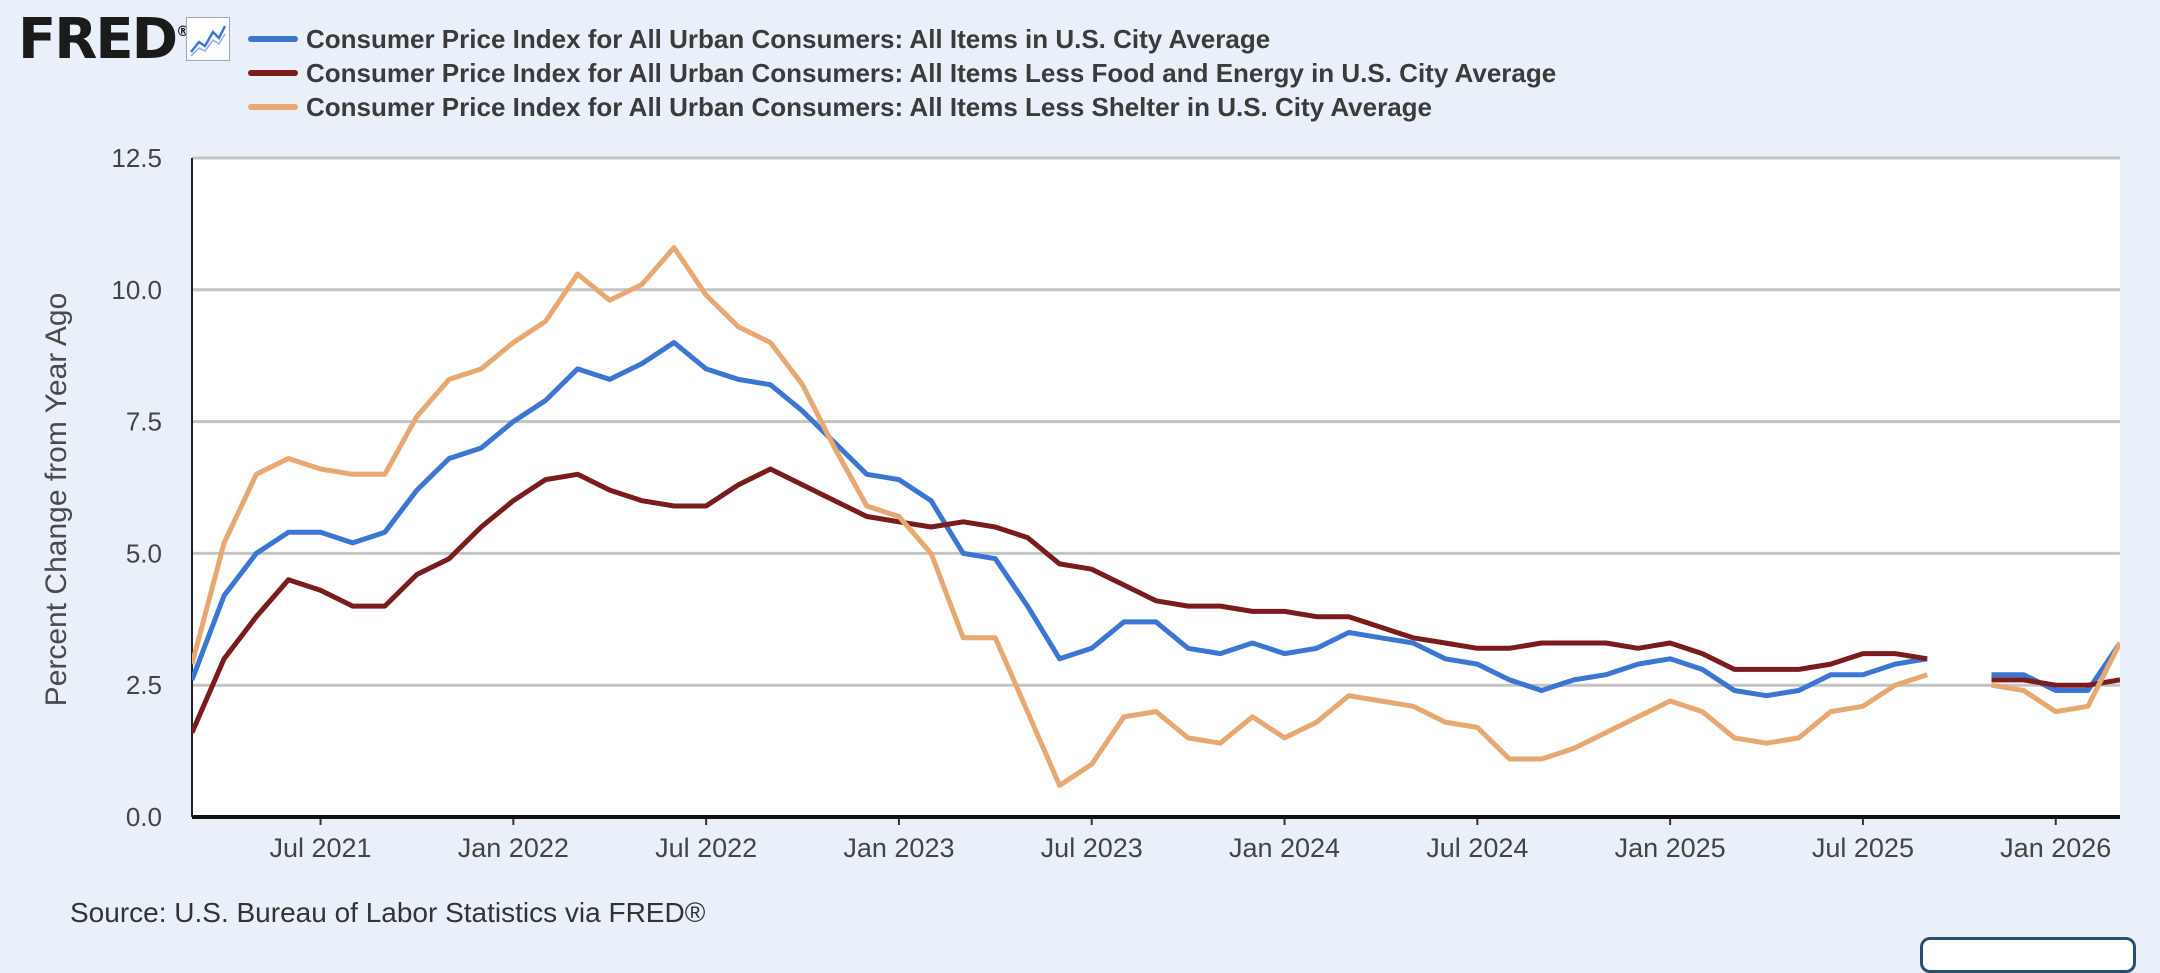  Describe the element at coordinates (1284, 848) in the screenshot. I see `x-tick-label-5: Jan 2024` at that location.